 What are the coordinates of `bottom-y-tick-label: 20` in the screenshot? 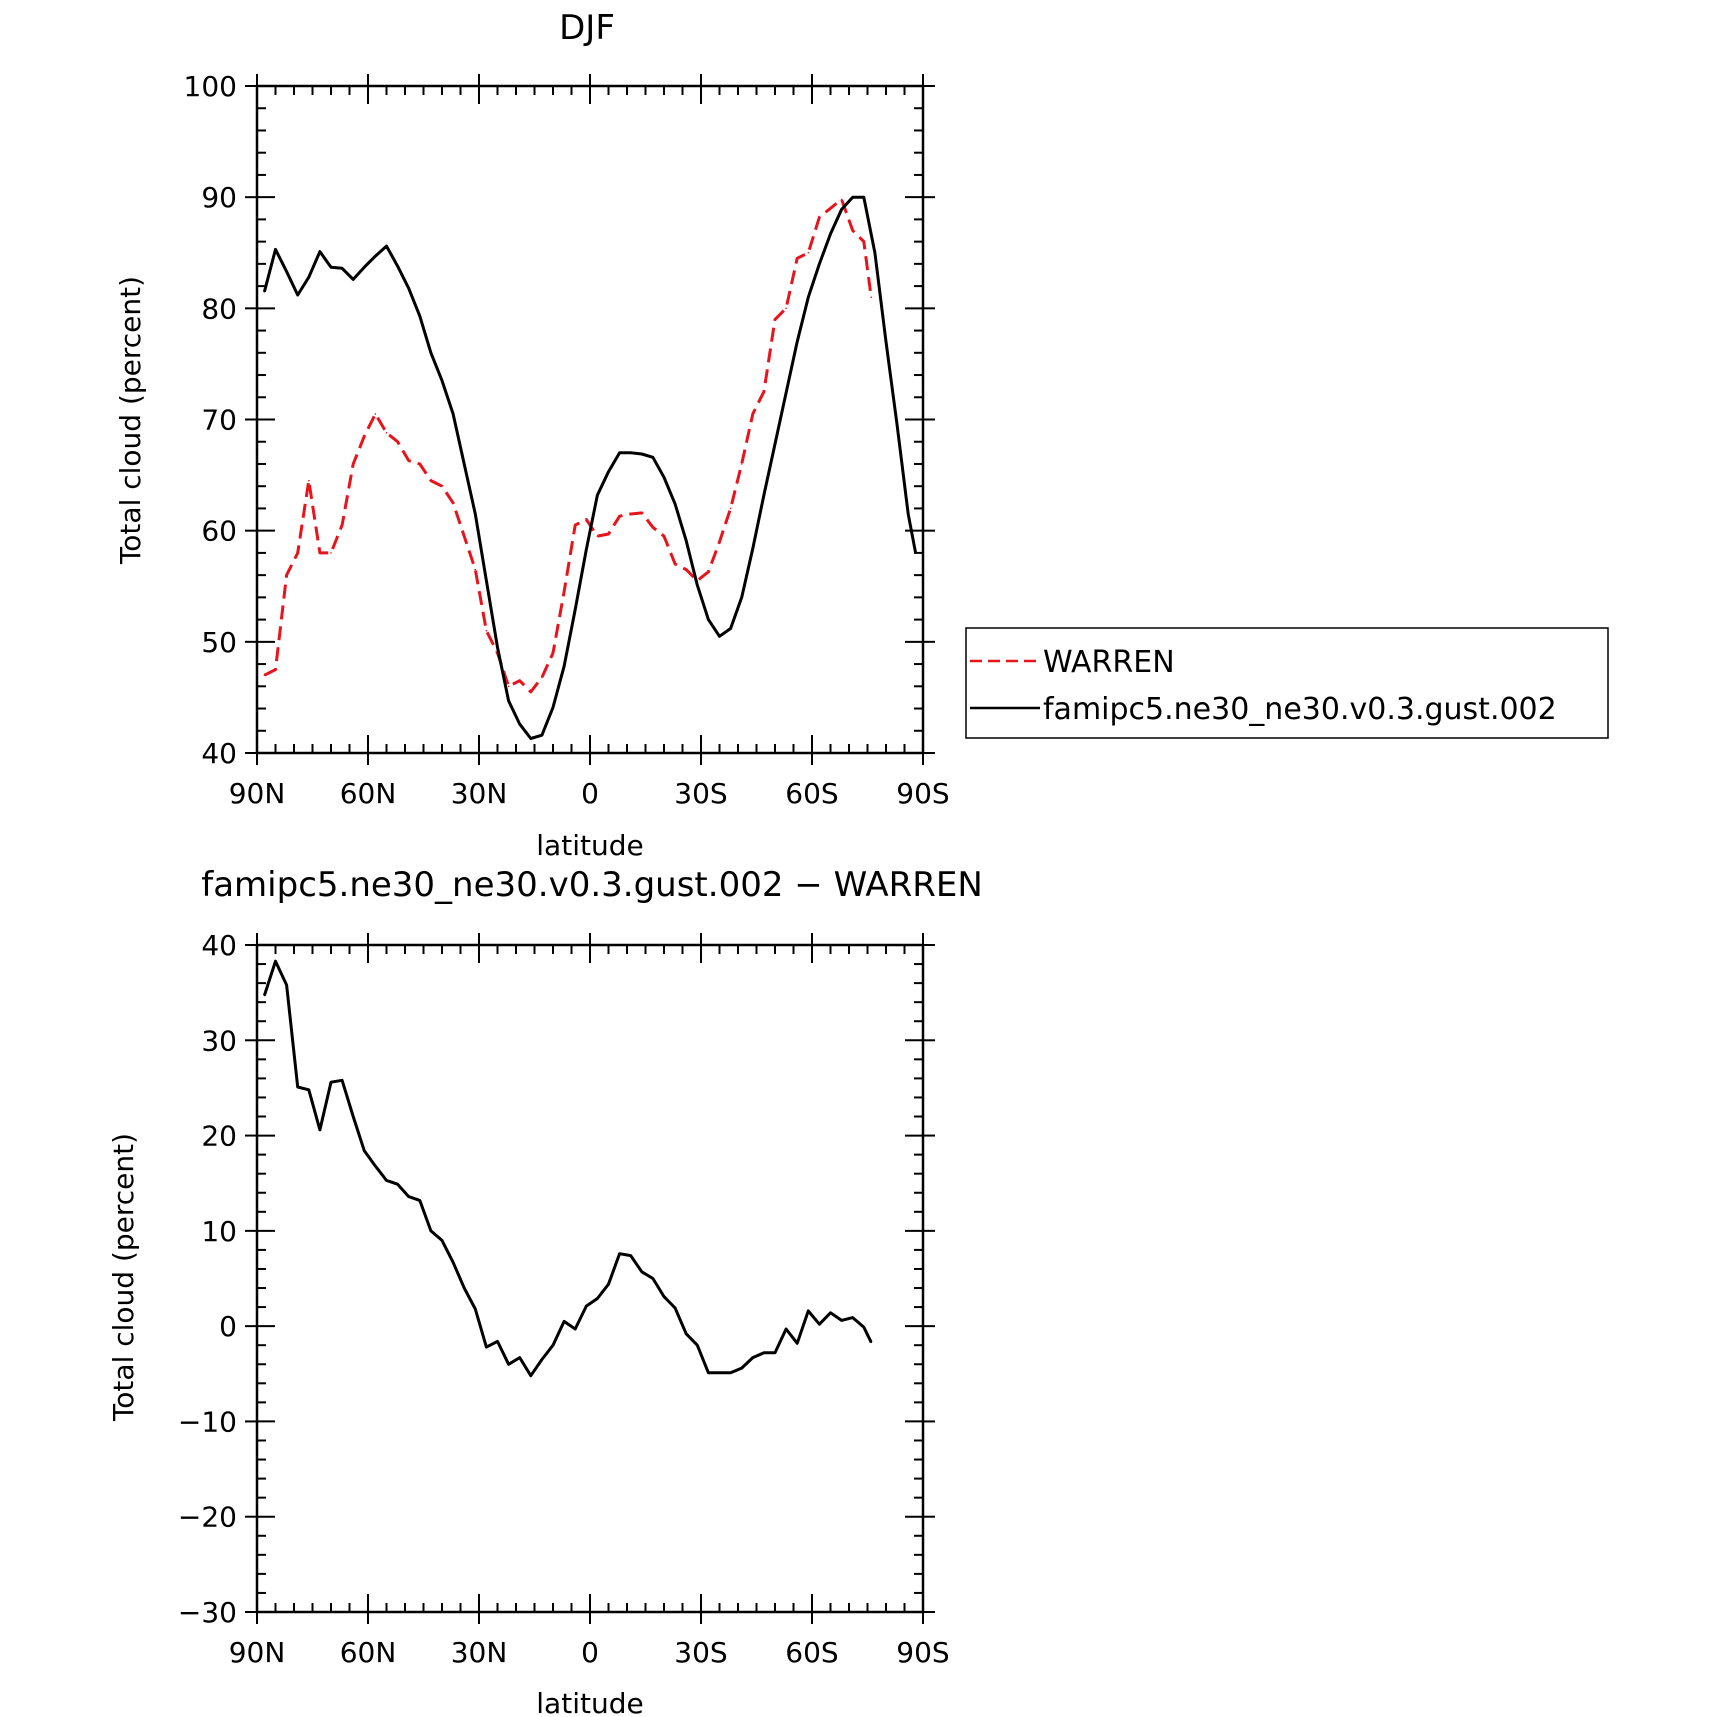 It's located at (219, 1136).